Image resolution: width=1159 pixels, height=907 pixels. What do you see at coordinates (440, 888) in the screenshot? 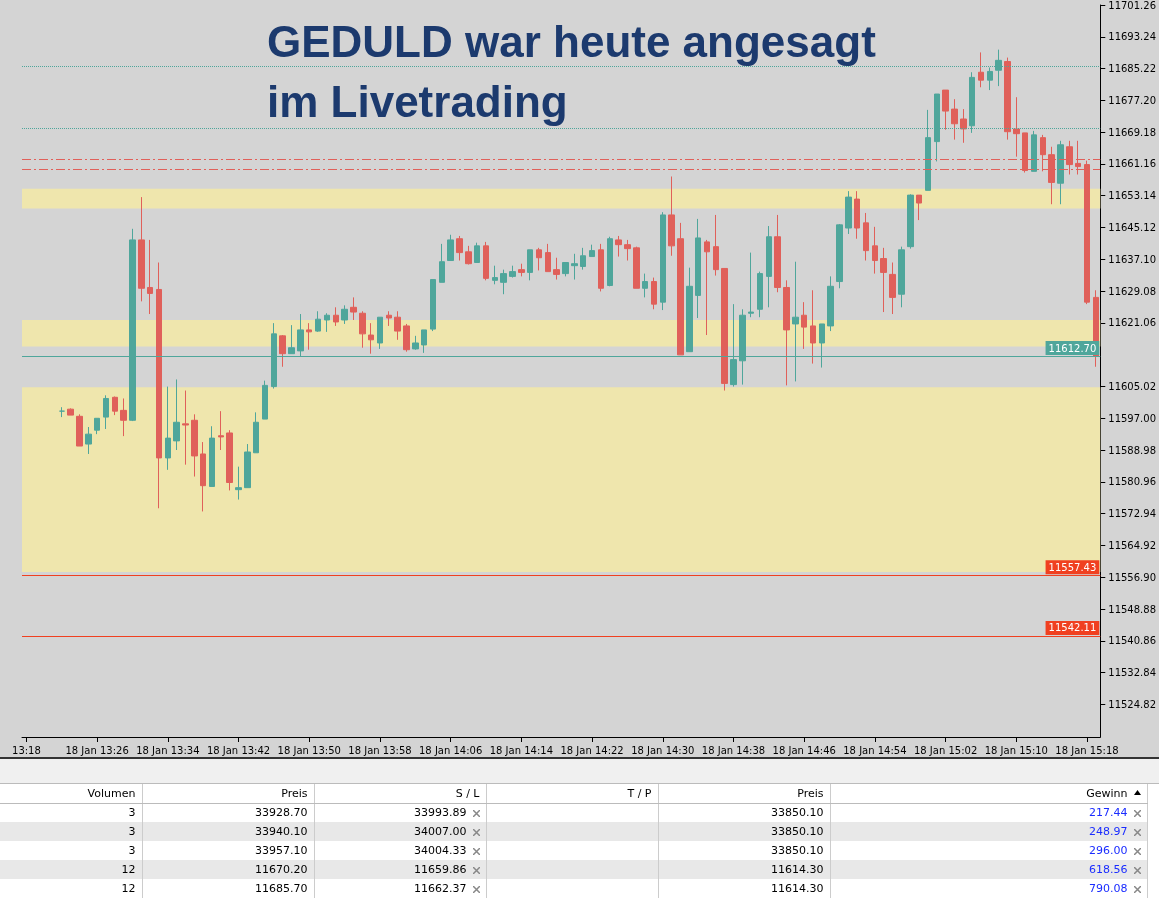
I see `text: 11662.37` at bounding box center [440, 888].